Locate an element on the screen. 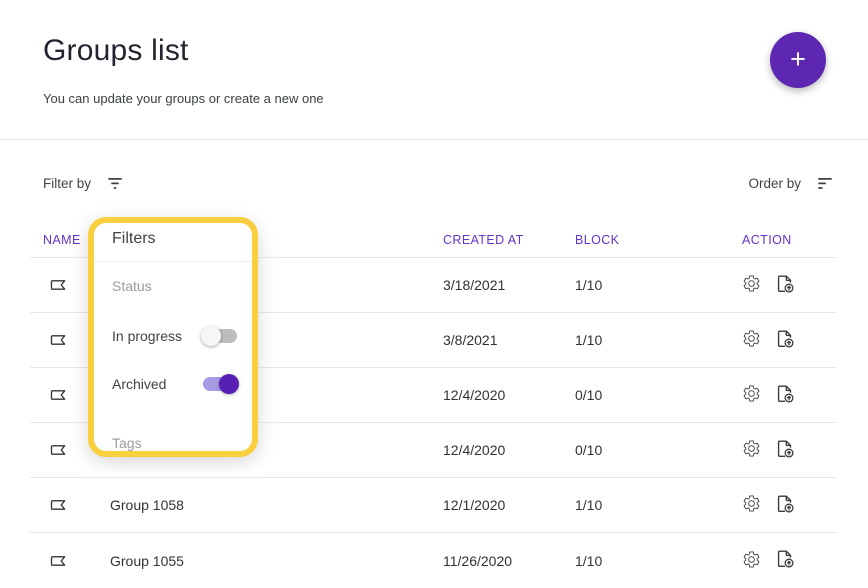  page-title: Groups list is located at coordinates (116, 50).